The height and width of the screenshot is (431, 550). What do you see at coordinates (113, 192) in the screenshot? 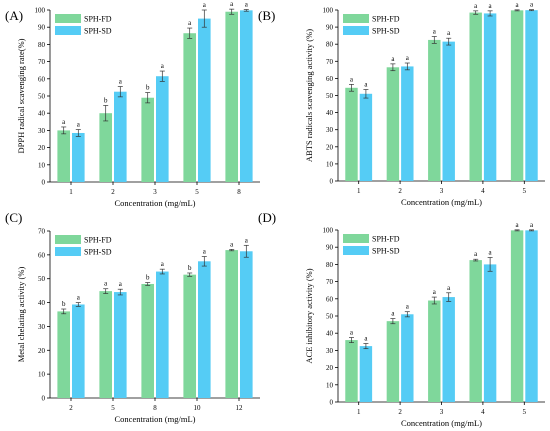
I see `x-tick-label: 2` at bounding box center [113, 192].